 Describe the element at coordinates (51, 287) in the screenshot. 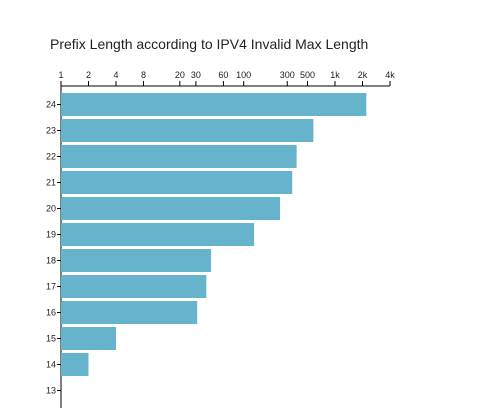

I see `y-tick-label: 17` at that location.